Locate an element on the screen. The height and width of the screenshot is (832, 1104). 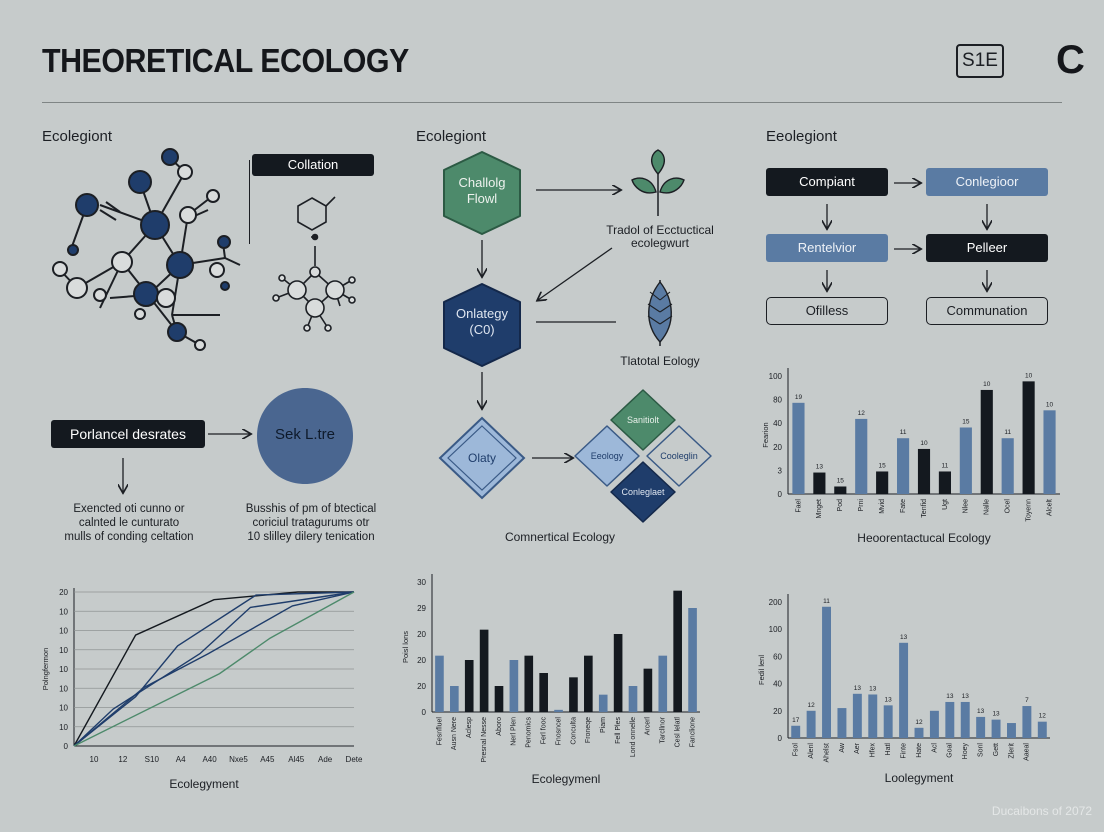
x-tick-label: Nxe5 is located at coordinates (238, 759).